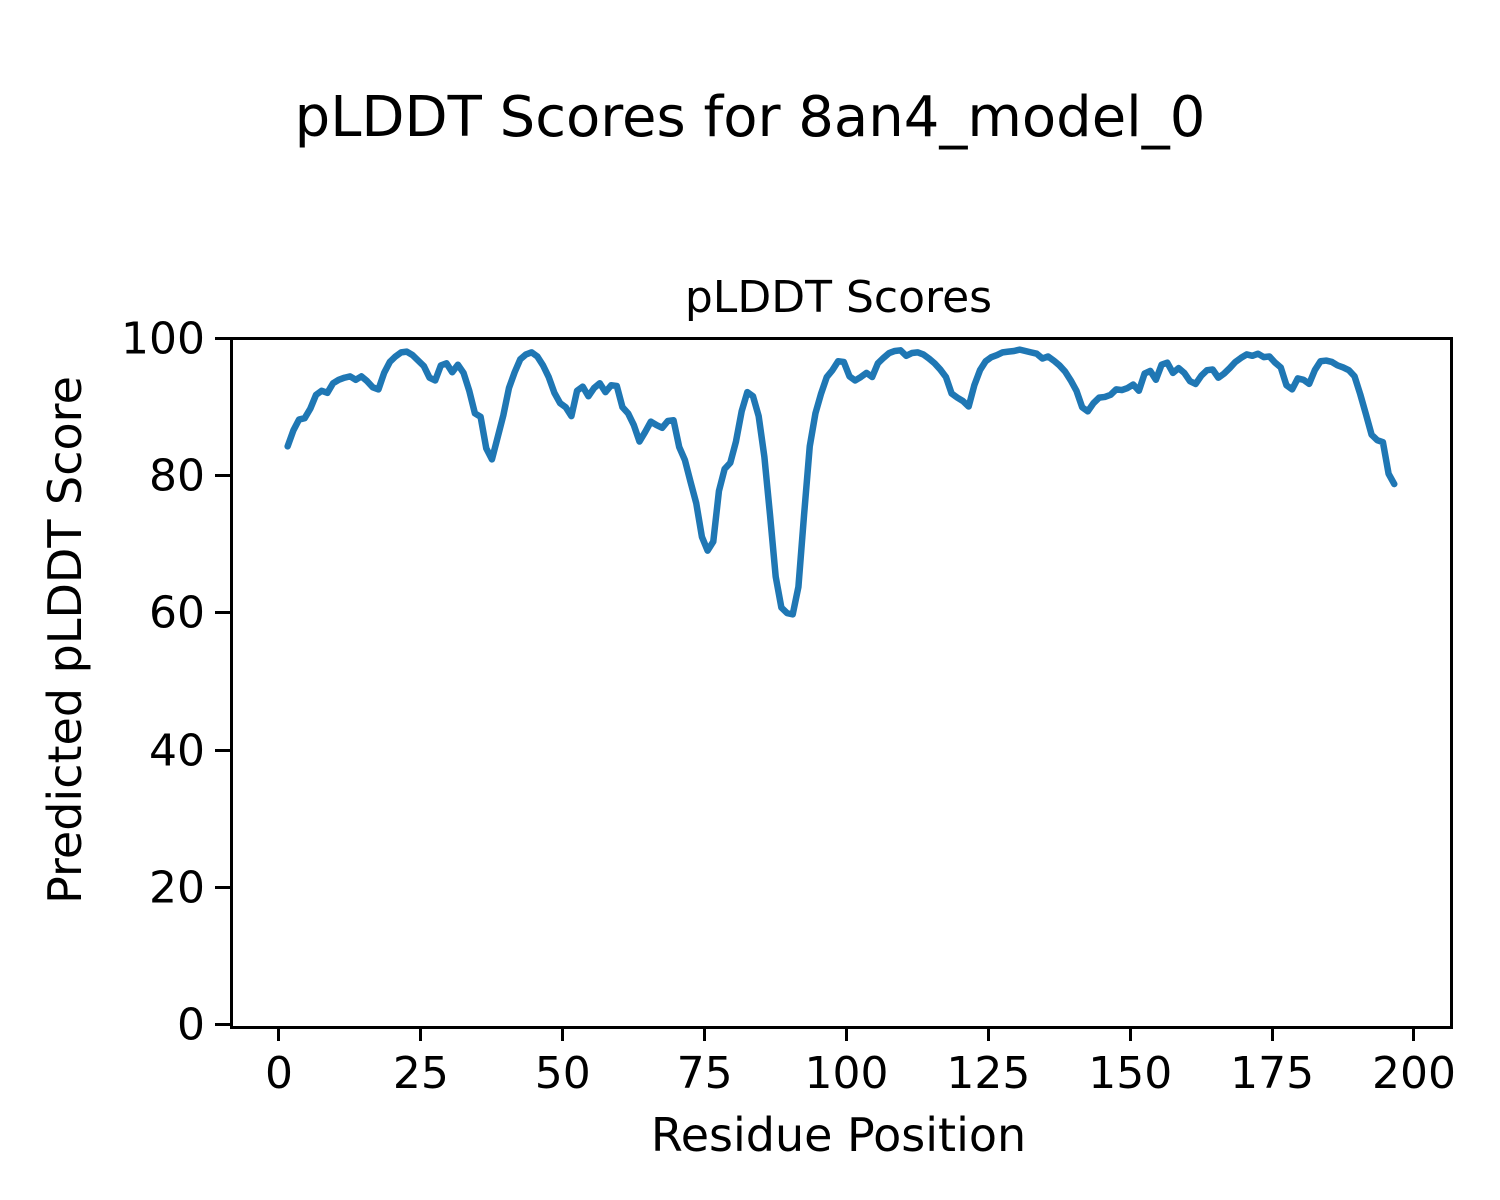 Image resolution: width=1500 pixels, height=1200 pixels. I want to click on x-tick-label: 150, so click(1130, 1073).